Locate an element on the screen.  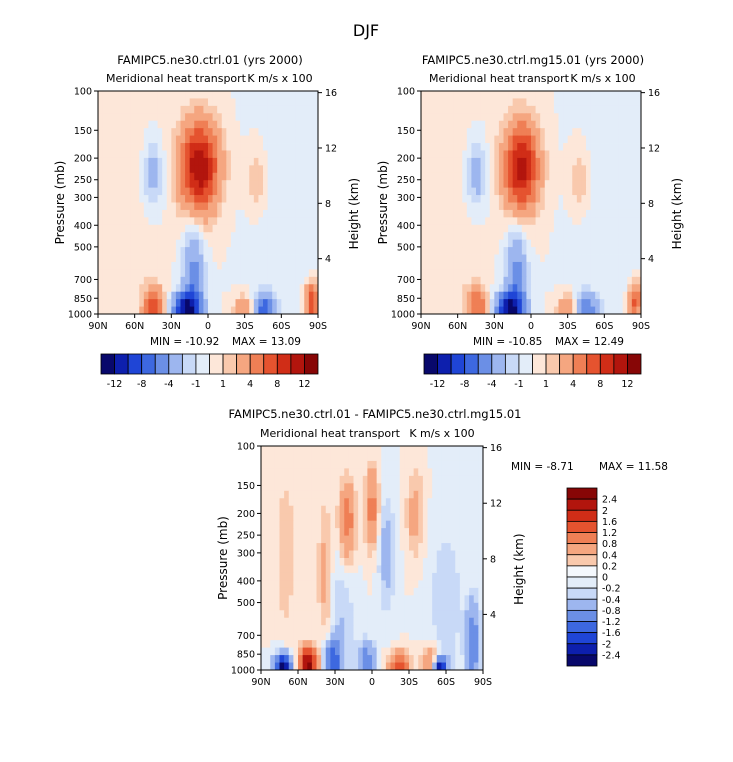
panel-b-min-label: MIN = -10.85 is located at coordinates (507, 342).